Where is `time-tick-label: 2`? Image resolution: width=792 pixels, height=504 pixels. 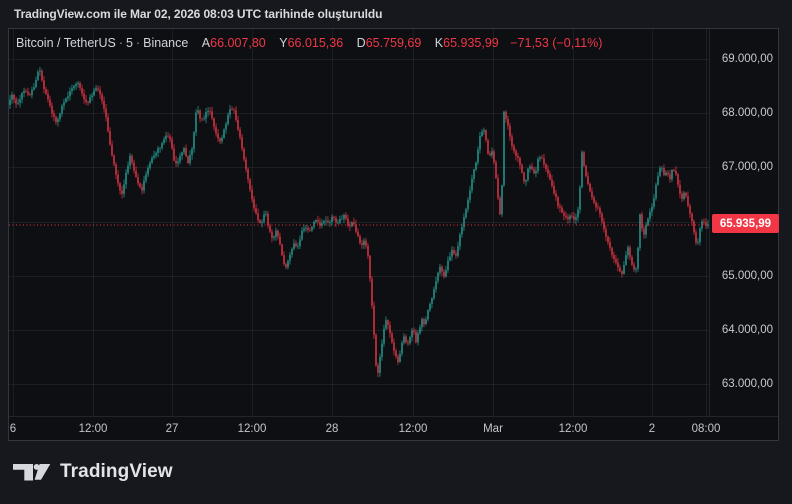
time-tick-label: 2 is located at coordinates (652, 429).